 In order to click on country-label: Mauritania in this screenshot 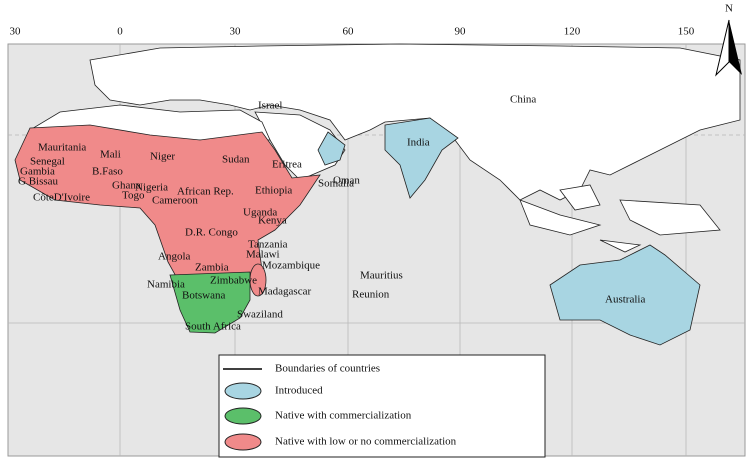, I will do `click(62, 148)`.